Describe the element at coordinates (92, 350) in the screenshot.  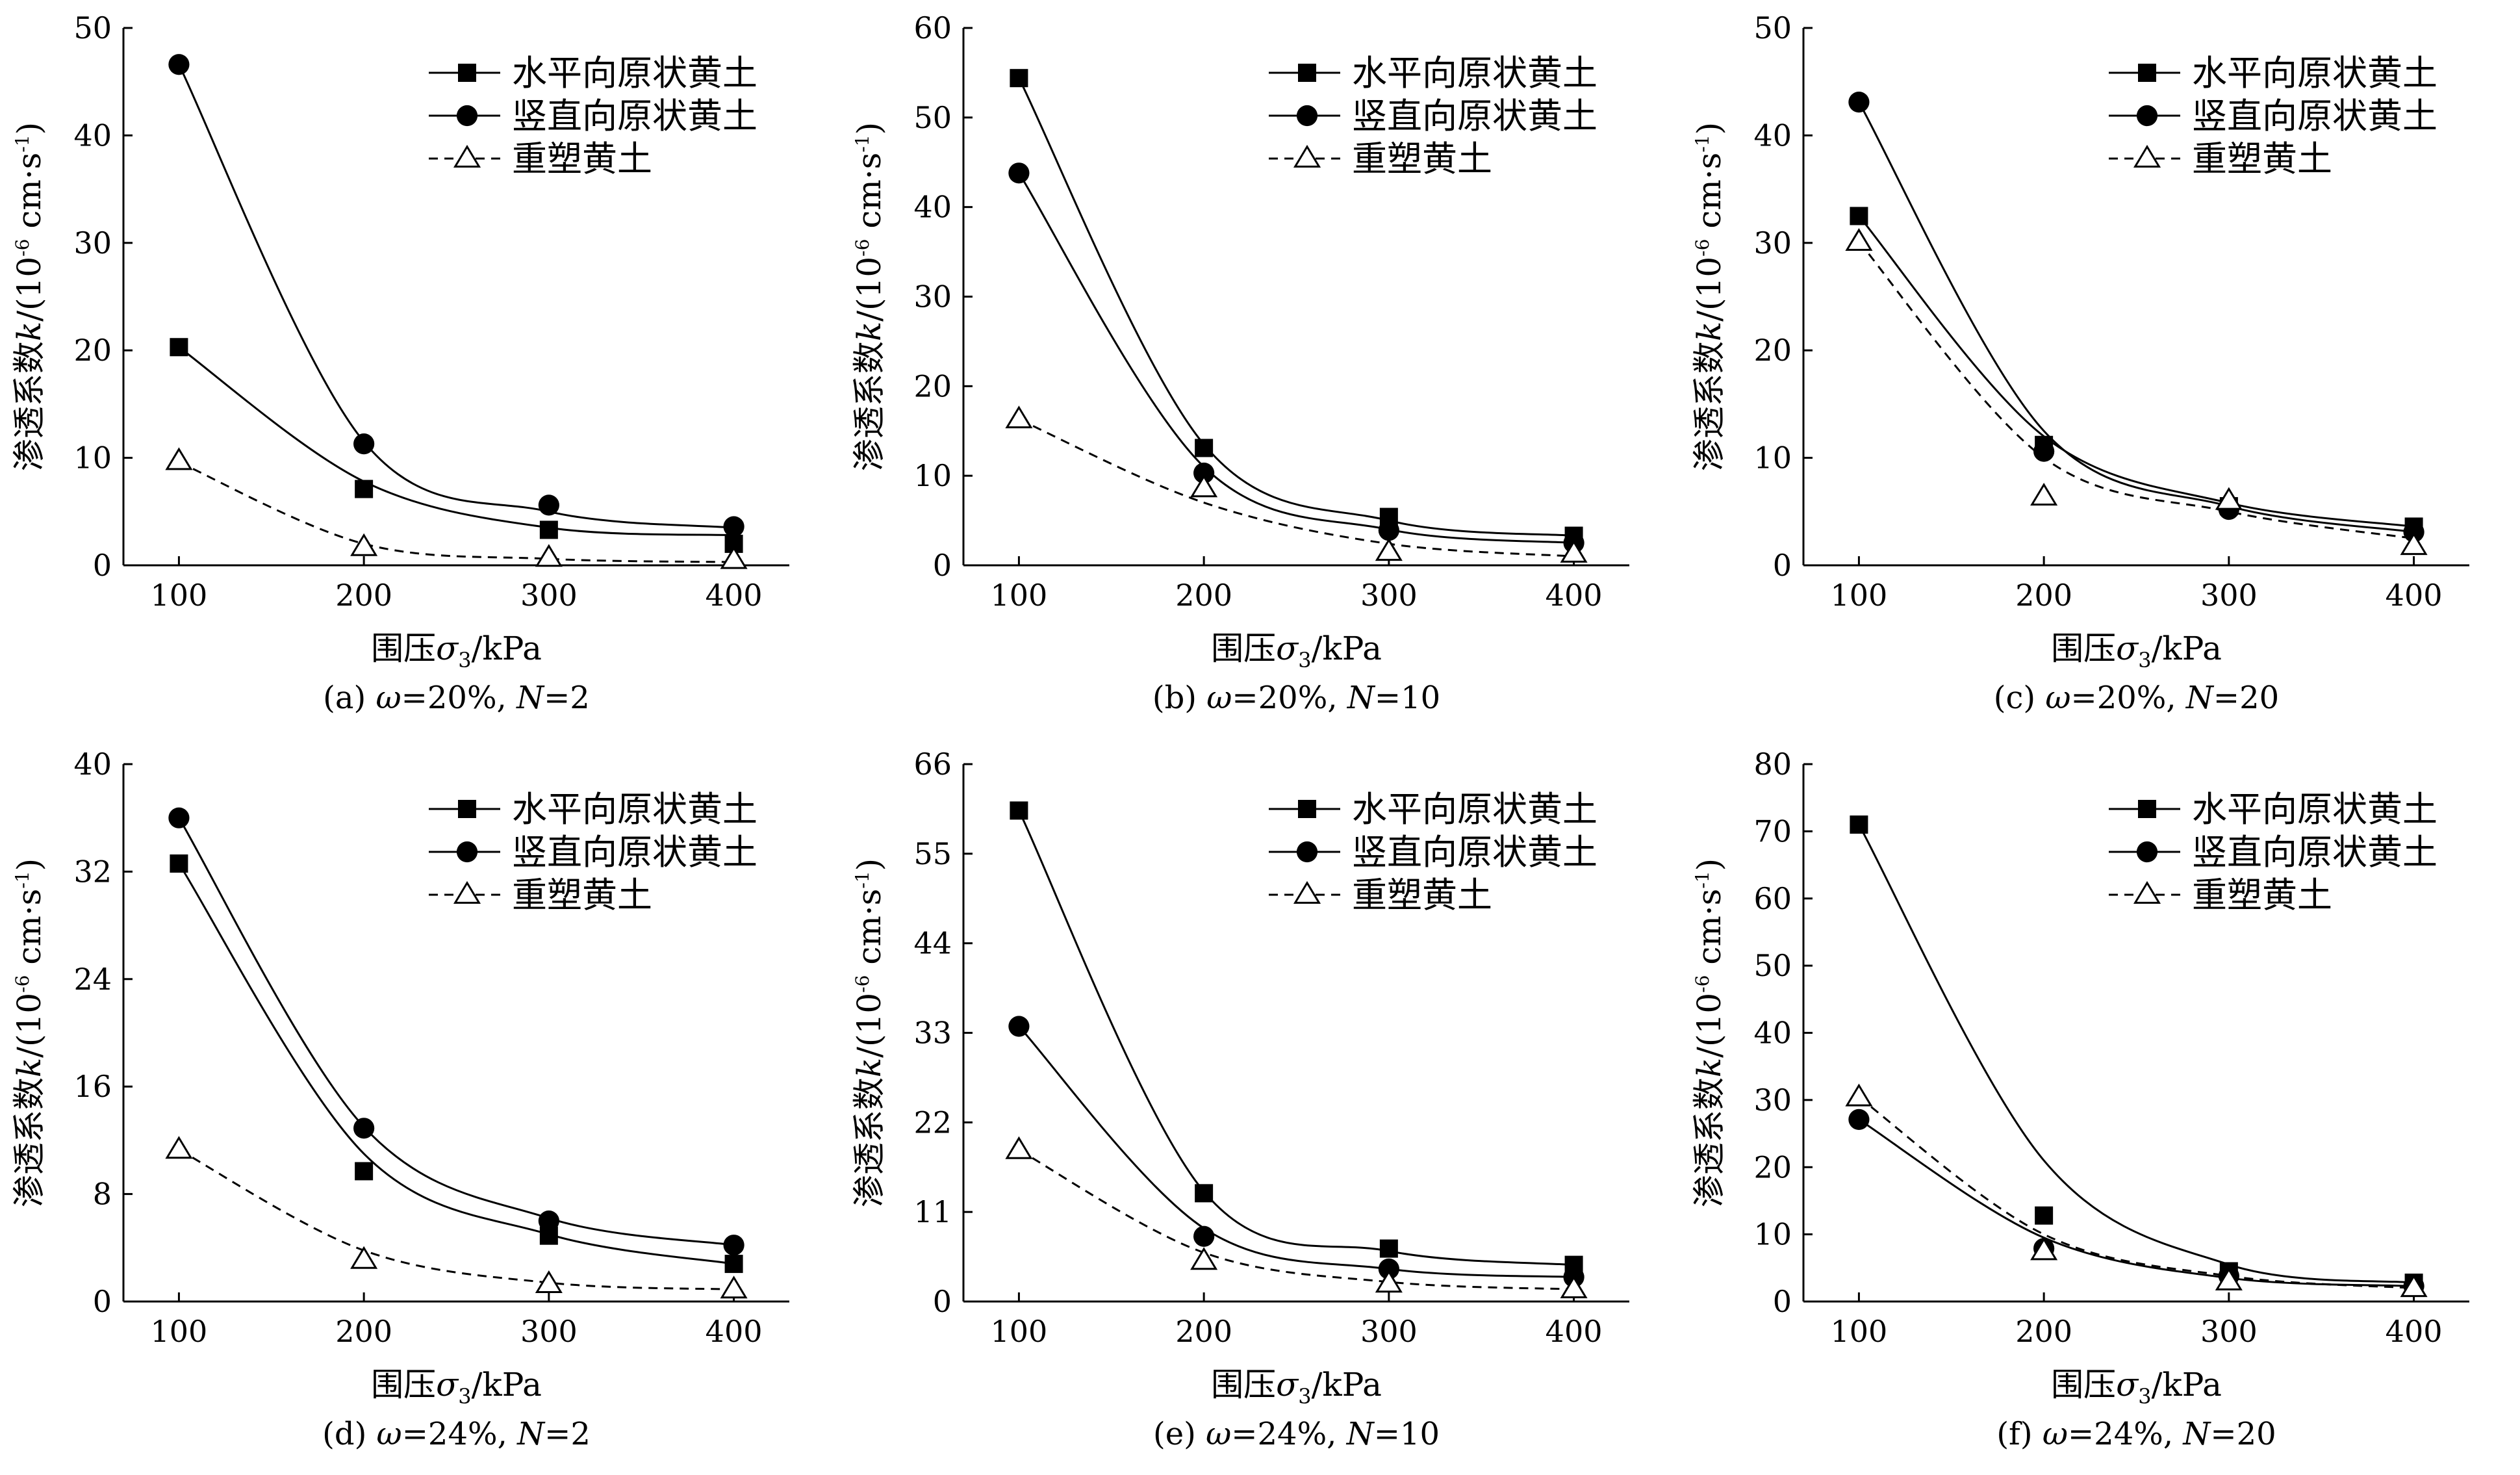
I see `y-tick-label: 20` at that location.